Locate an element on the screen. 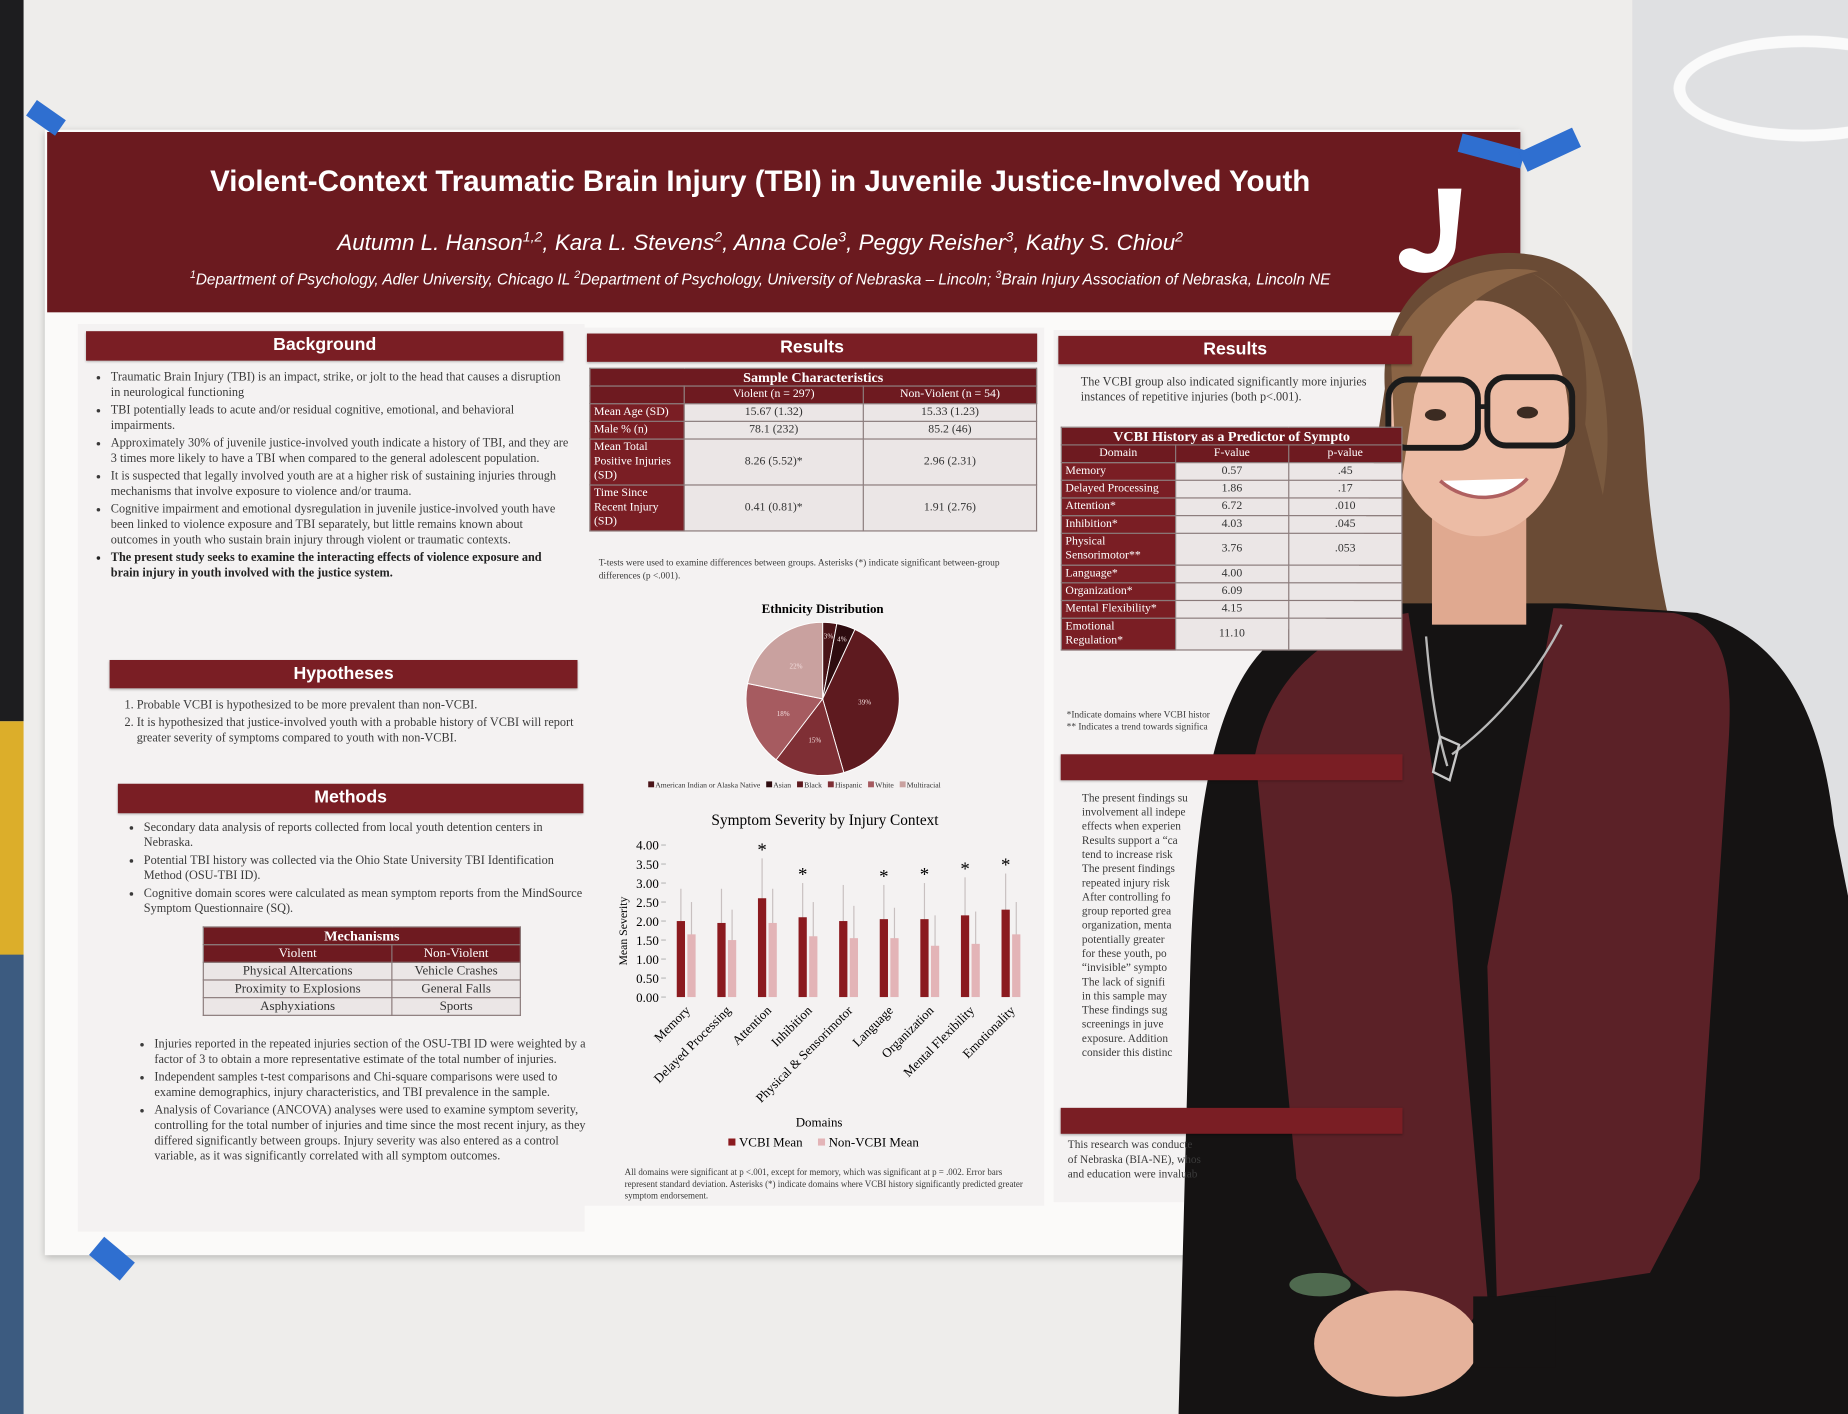 The image size is (1848, 1414). section-heading: Background is located at coordinates (325, 346).